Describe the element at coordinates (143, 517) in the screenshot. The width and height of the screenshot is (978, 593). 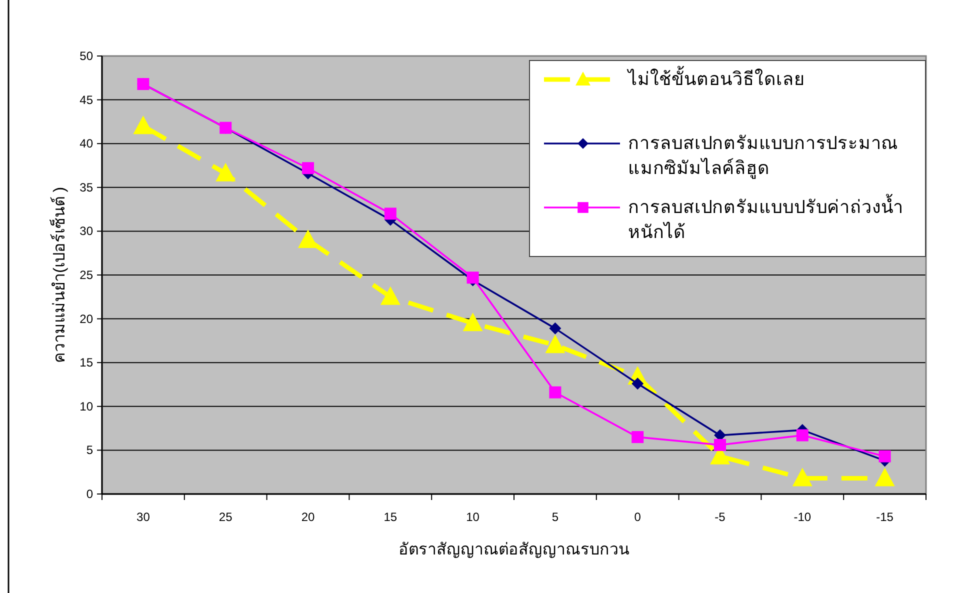
I see `x-tick-label: 30` at that location.